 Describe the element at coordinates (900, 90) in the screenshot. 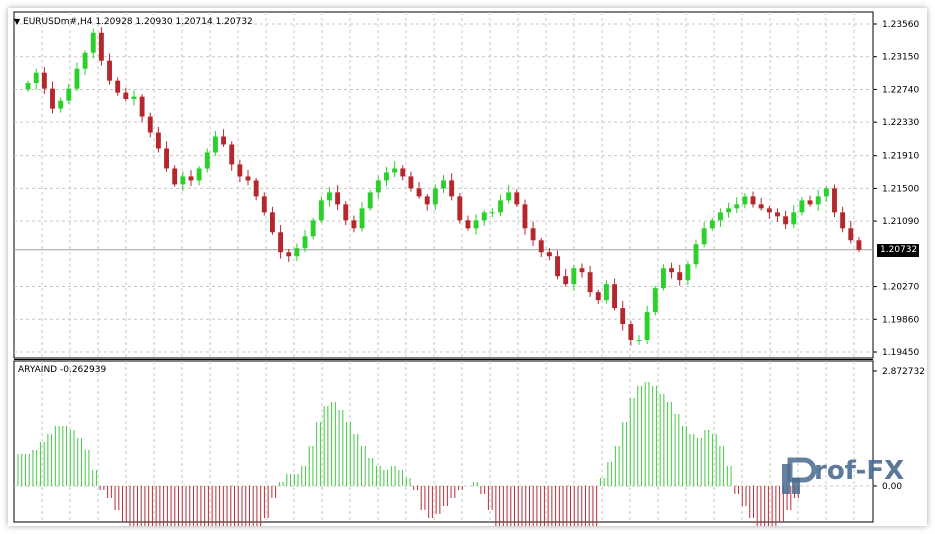

I see `price-tick-label: 1.22740` at that location.